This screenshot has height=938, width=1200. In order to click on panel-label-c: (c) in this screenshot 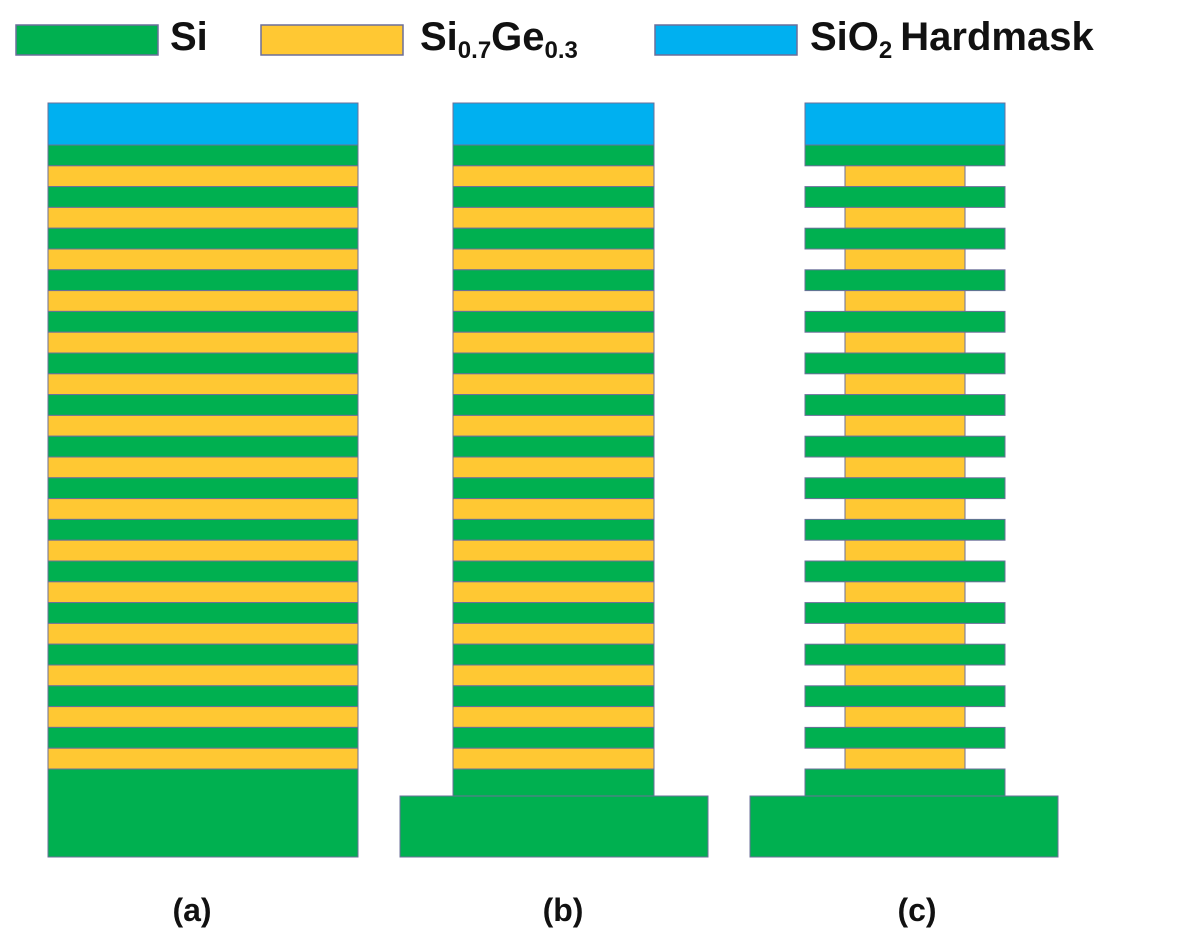, I will do `click(916, 910)`.